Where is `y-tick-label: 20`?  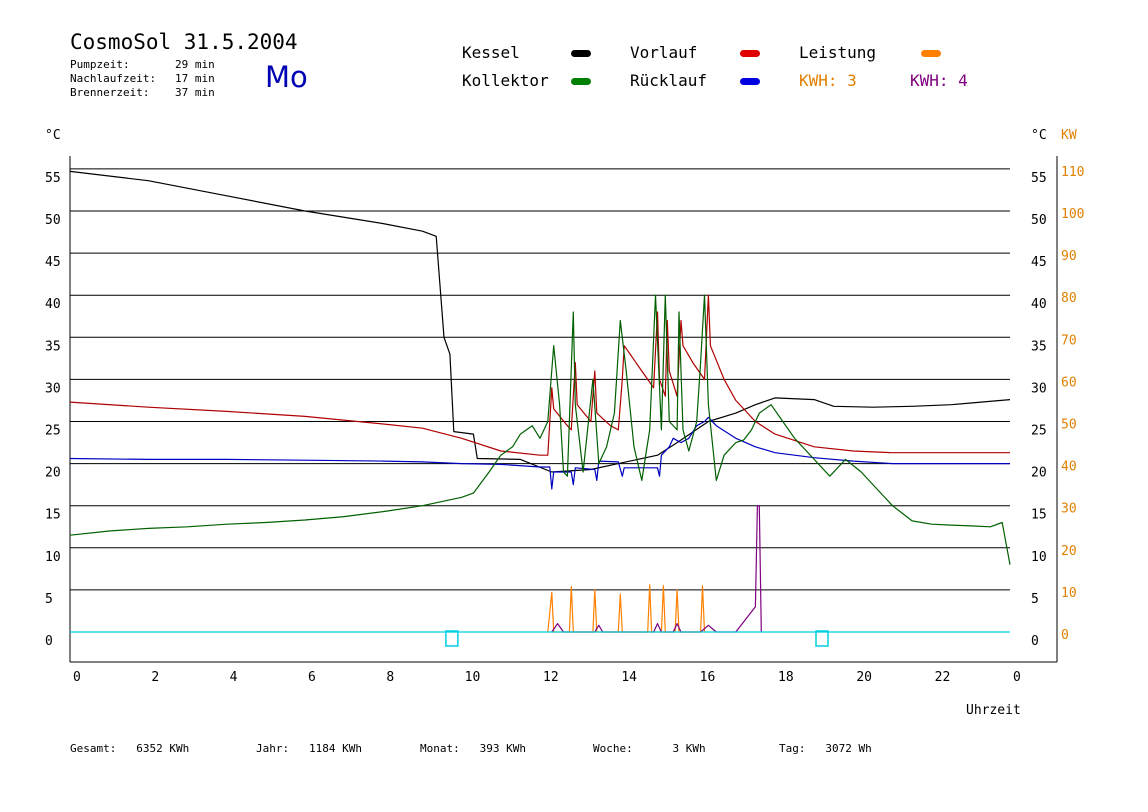
y-tick-label: 20 is located at coordinates (53, 473).